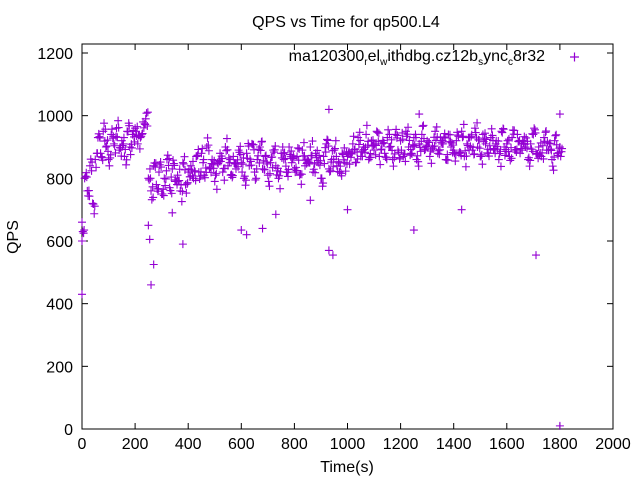  I want to click on chart-title: QPS vs Time for qp500.L4, so click(346, 22).